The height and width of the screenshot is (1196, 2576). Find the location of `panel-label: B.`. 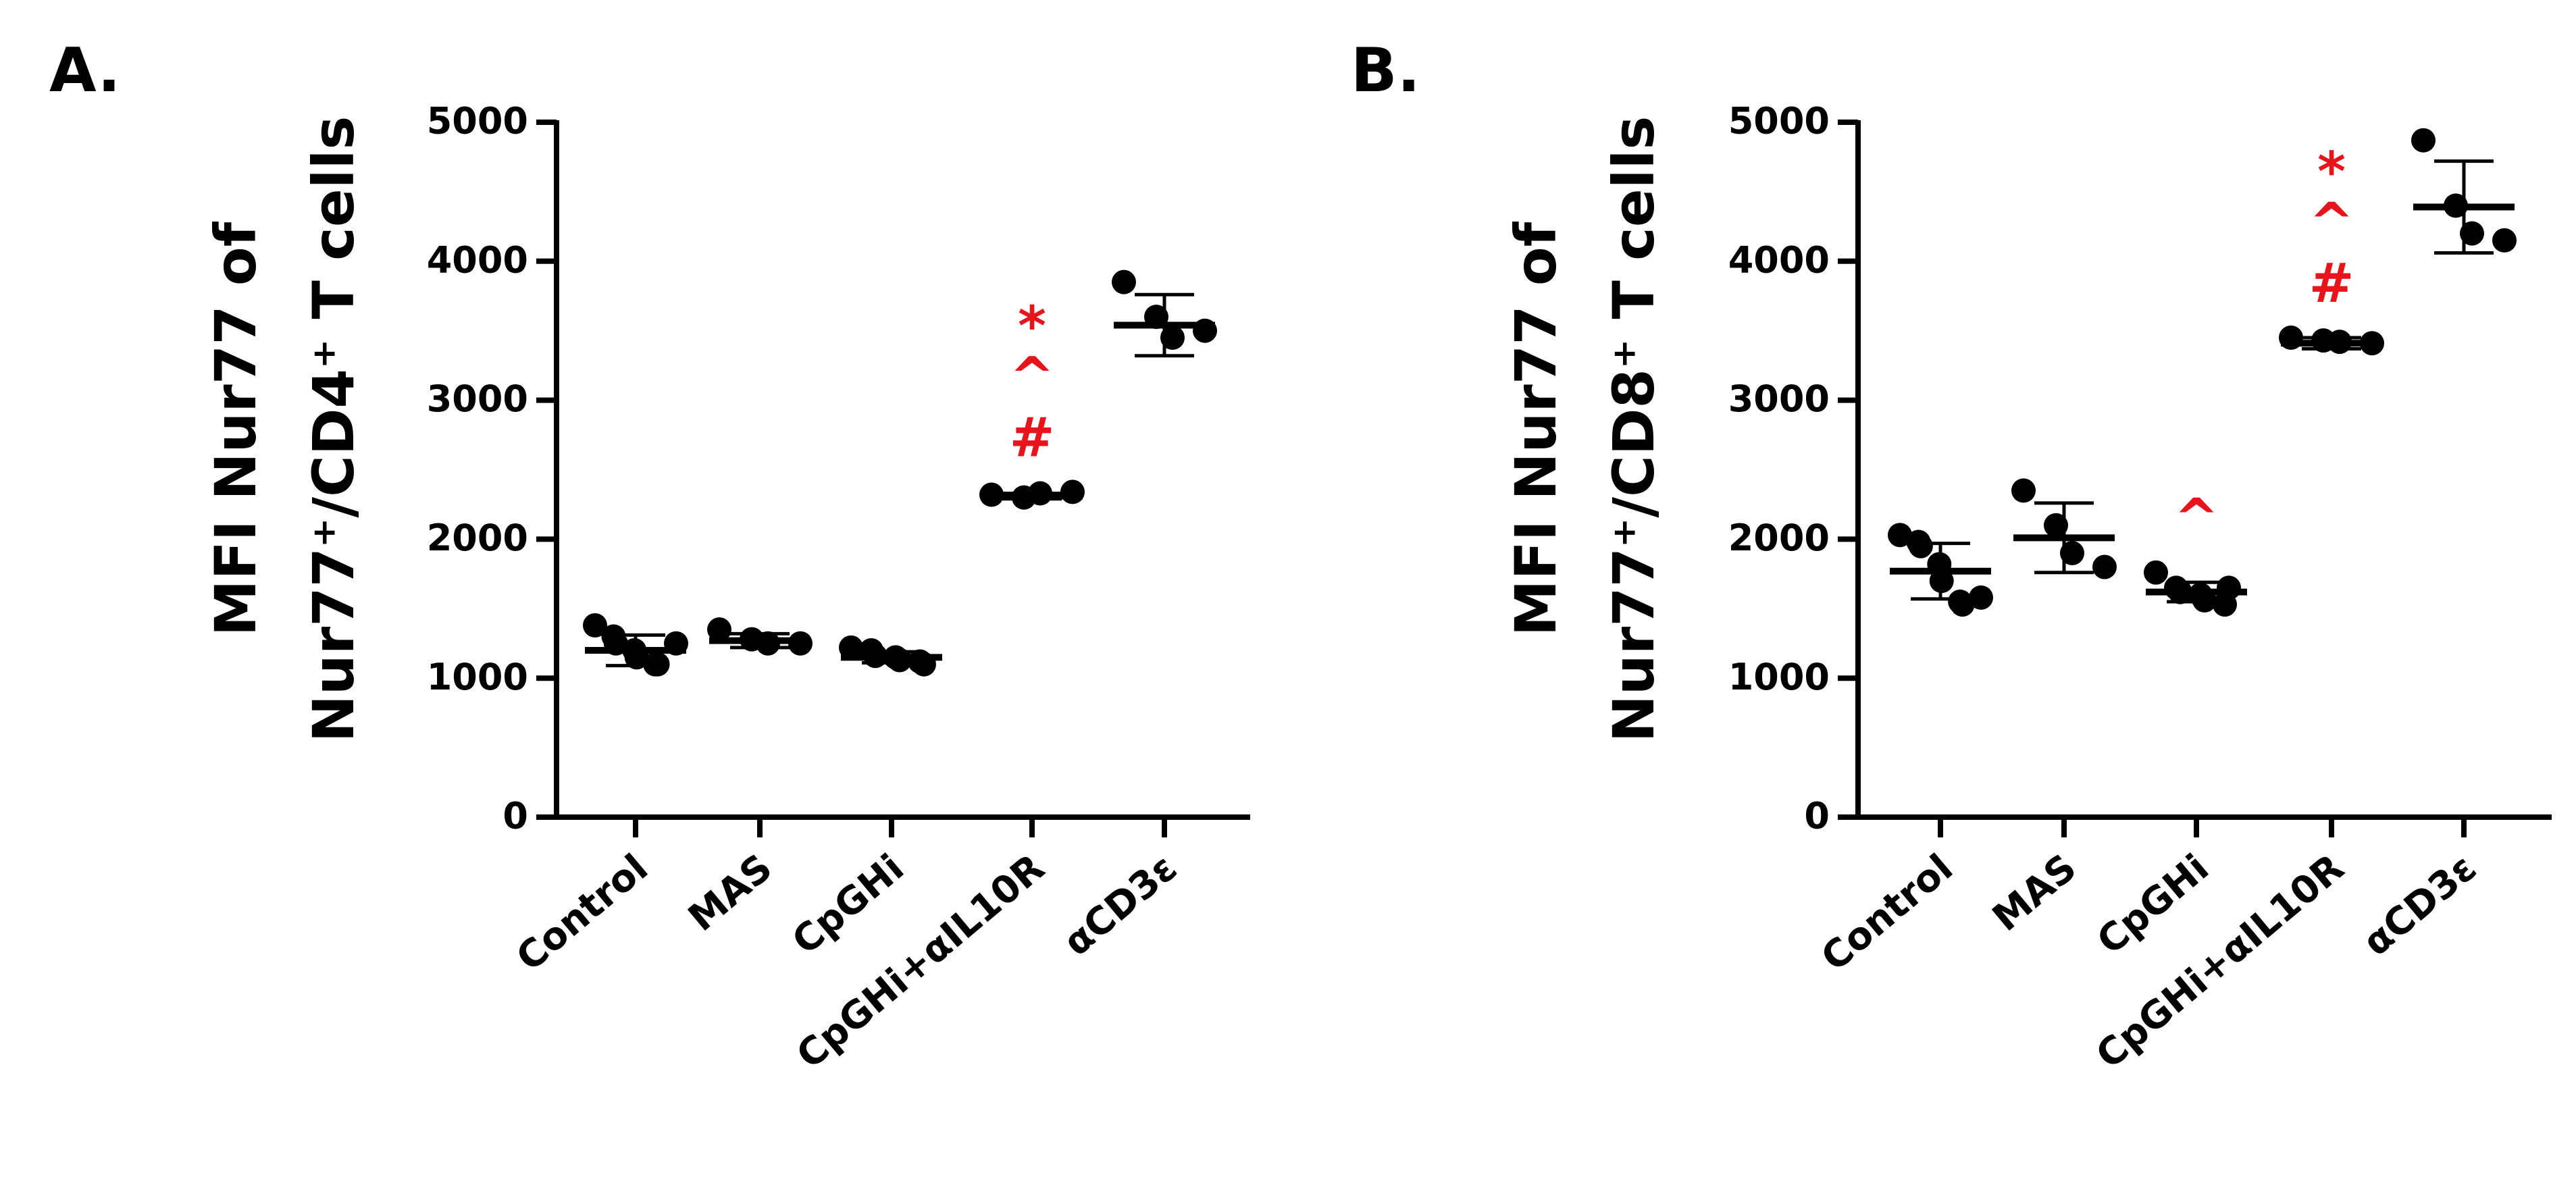

panel-label: B. is located at coordinates (1385, 70).